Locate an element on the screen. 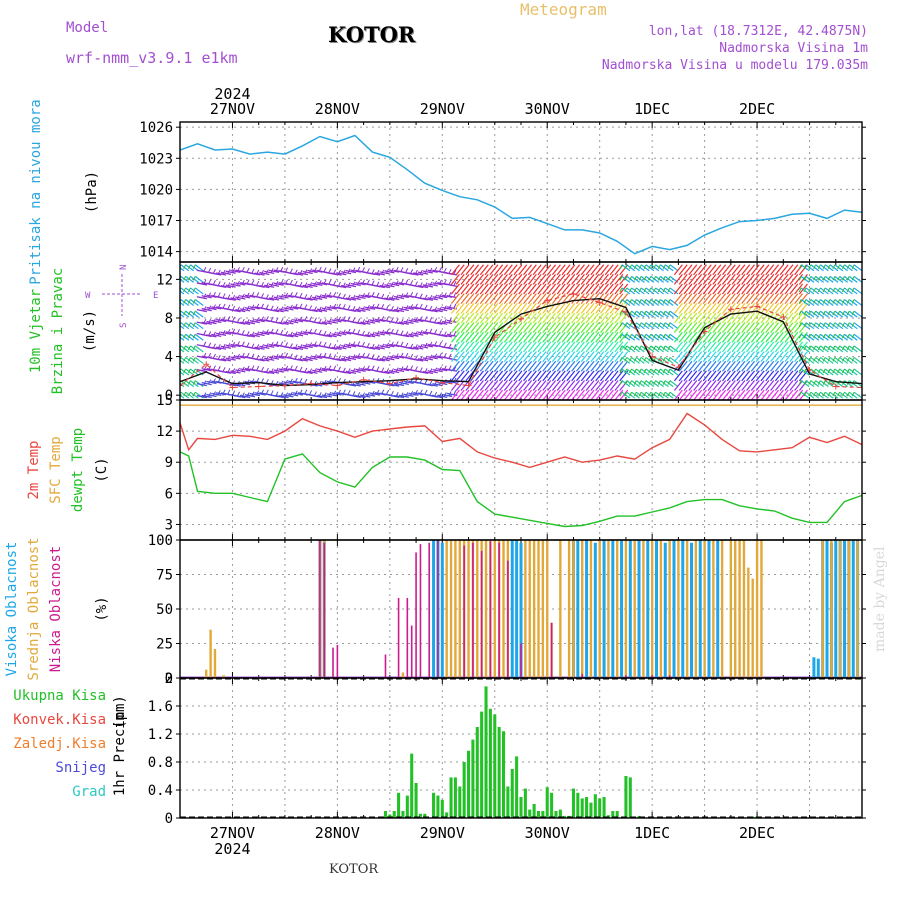  pressure-ylabel: Pritisak na nivou mora is located at coordinates (36, 191).